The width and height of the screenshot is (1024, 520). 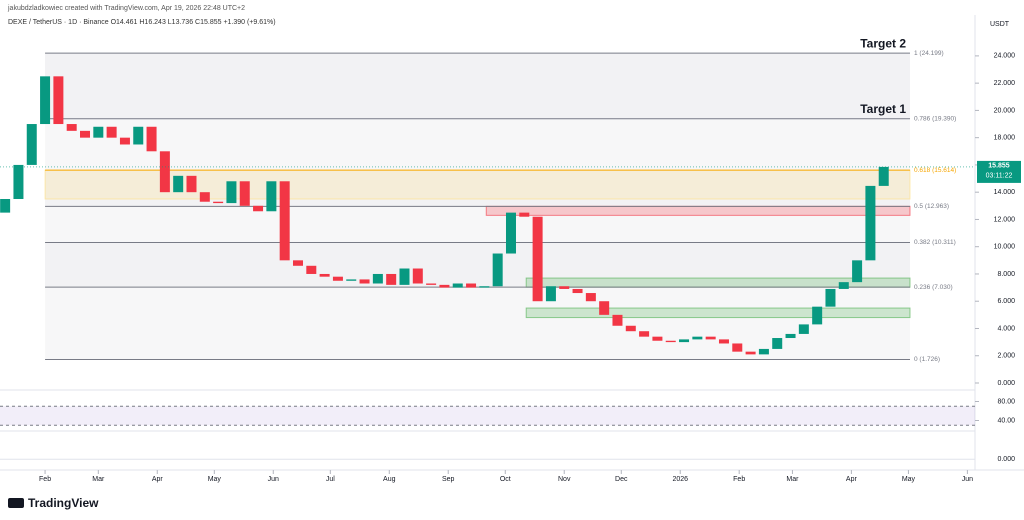 I want to click on x-tick-label: Nov, so click(x=564, y=479).